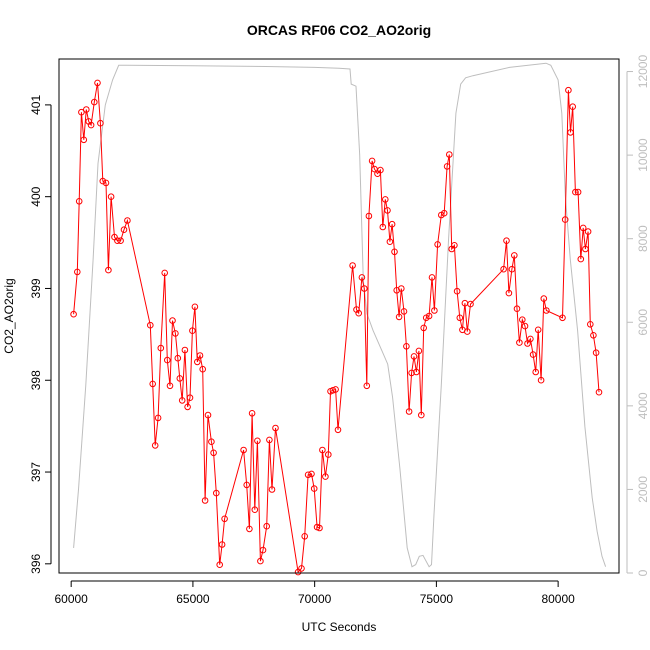  I want to click on y2-tick-label: 12000, so click(643, 72).